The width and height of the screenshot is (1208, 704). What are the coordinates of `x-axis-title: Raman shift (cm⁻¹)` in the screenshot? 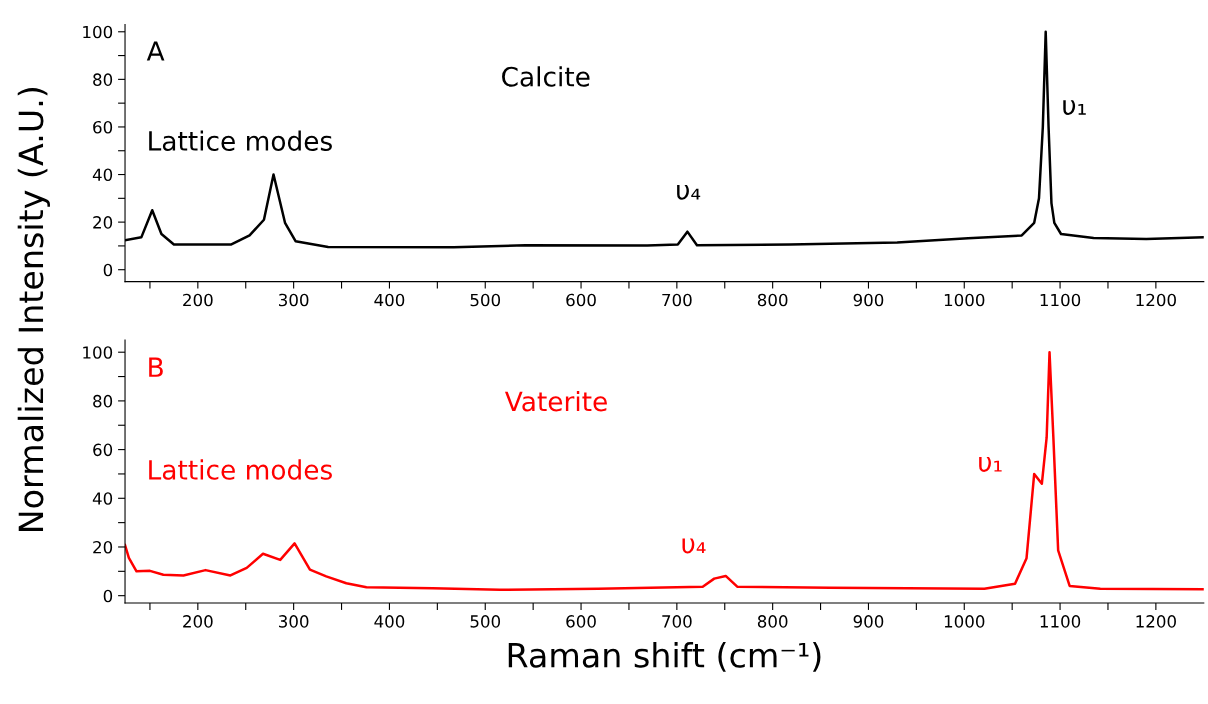 It's located at (664, 657).